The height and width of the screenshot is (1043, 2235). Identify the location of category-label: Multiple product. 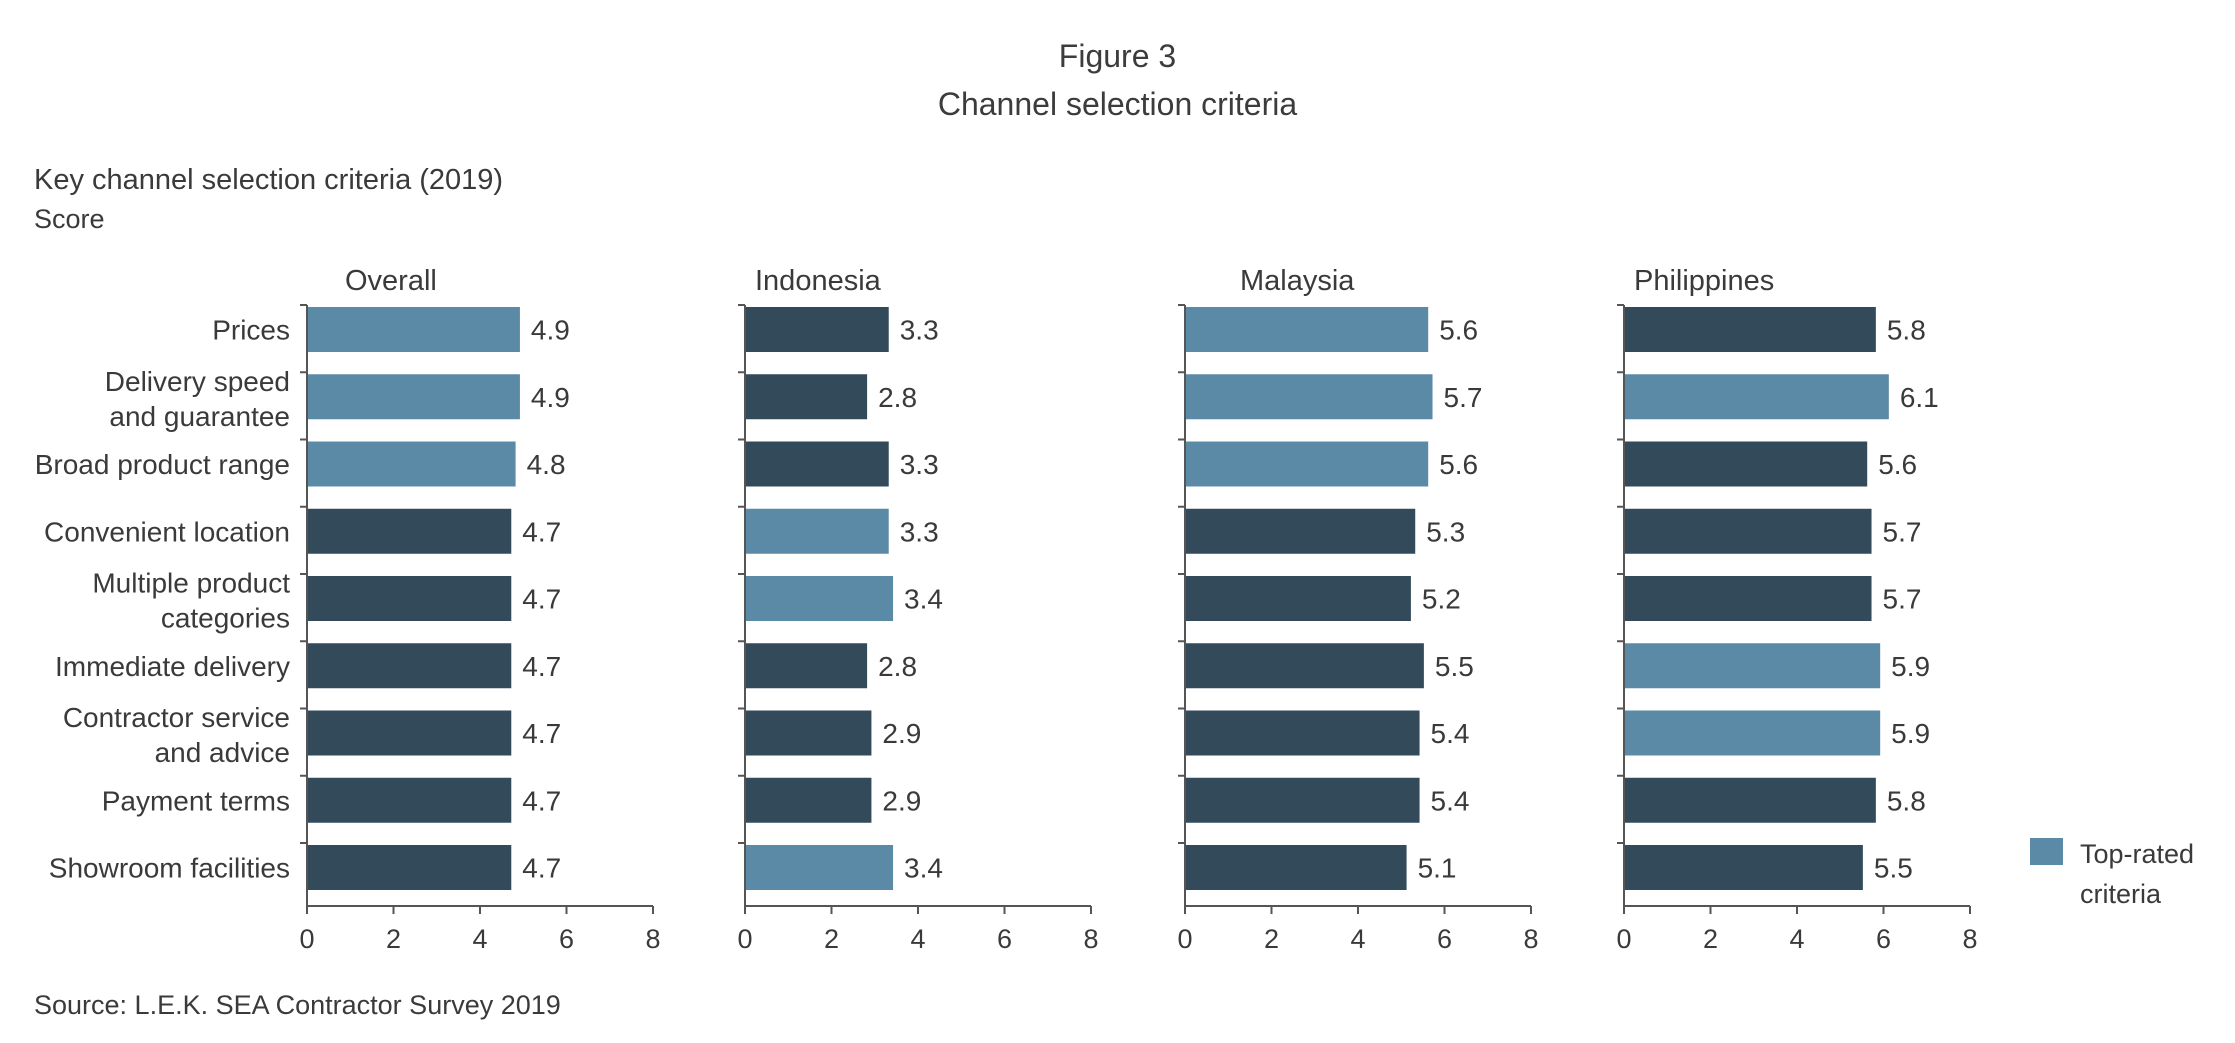
(191, 583).